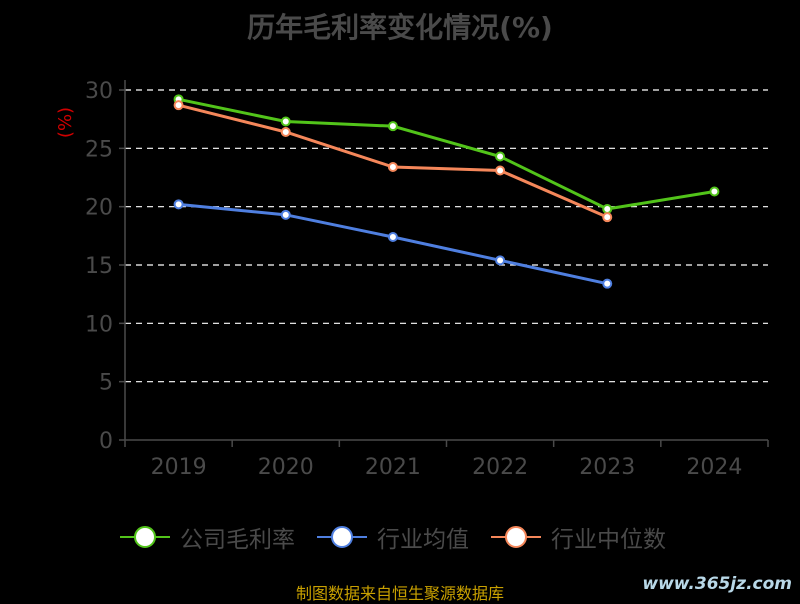 This screenshot has height=604, width=800. I want to click on x-tick-label: 2020, so click(286, 467).